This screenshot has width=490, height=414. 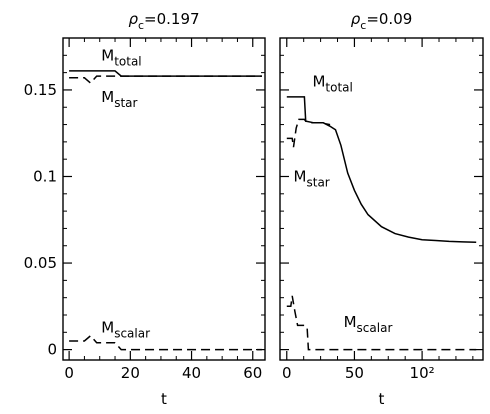 What do you see at coordinates (52, 350) in the screenshot?
I see `y-tick-label: 0` at bounding box center [52, 350].